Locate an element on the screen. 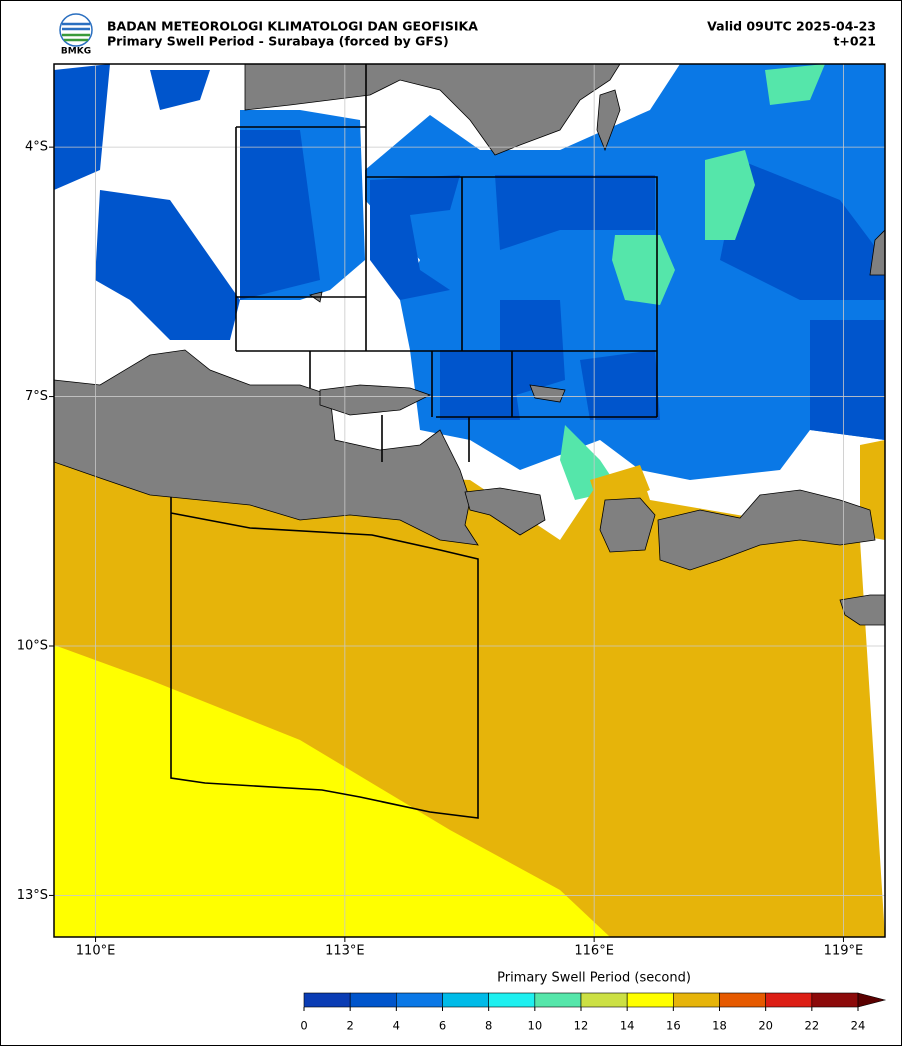  colorbar-tick-label: 22 is located at coordinates (812, 1026).